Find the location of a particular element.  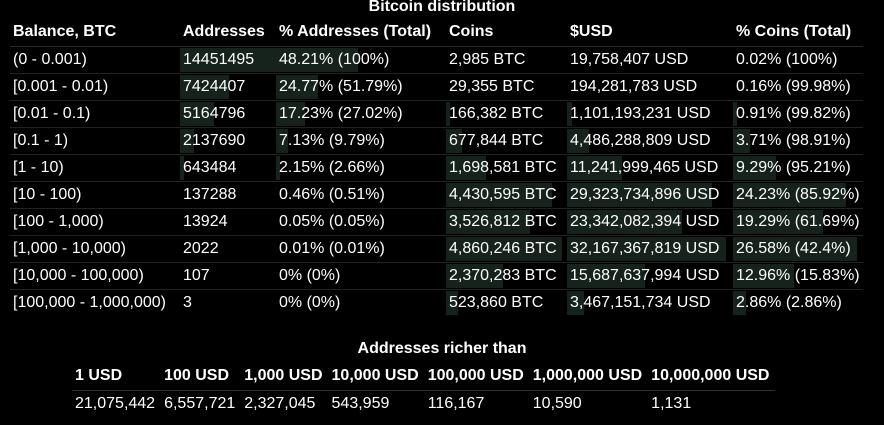

cell-coins: 2,985 BTC is located at coordinates (506, 60).